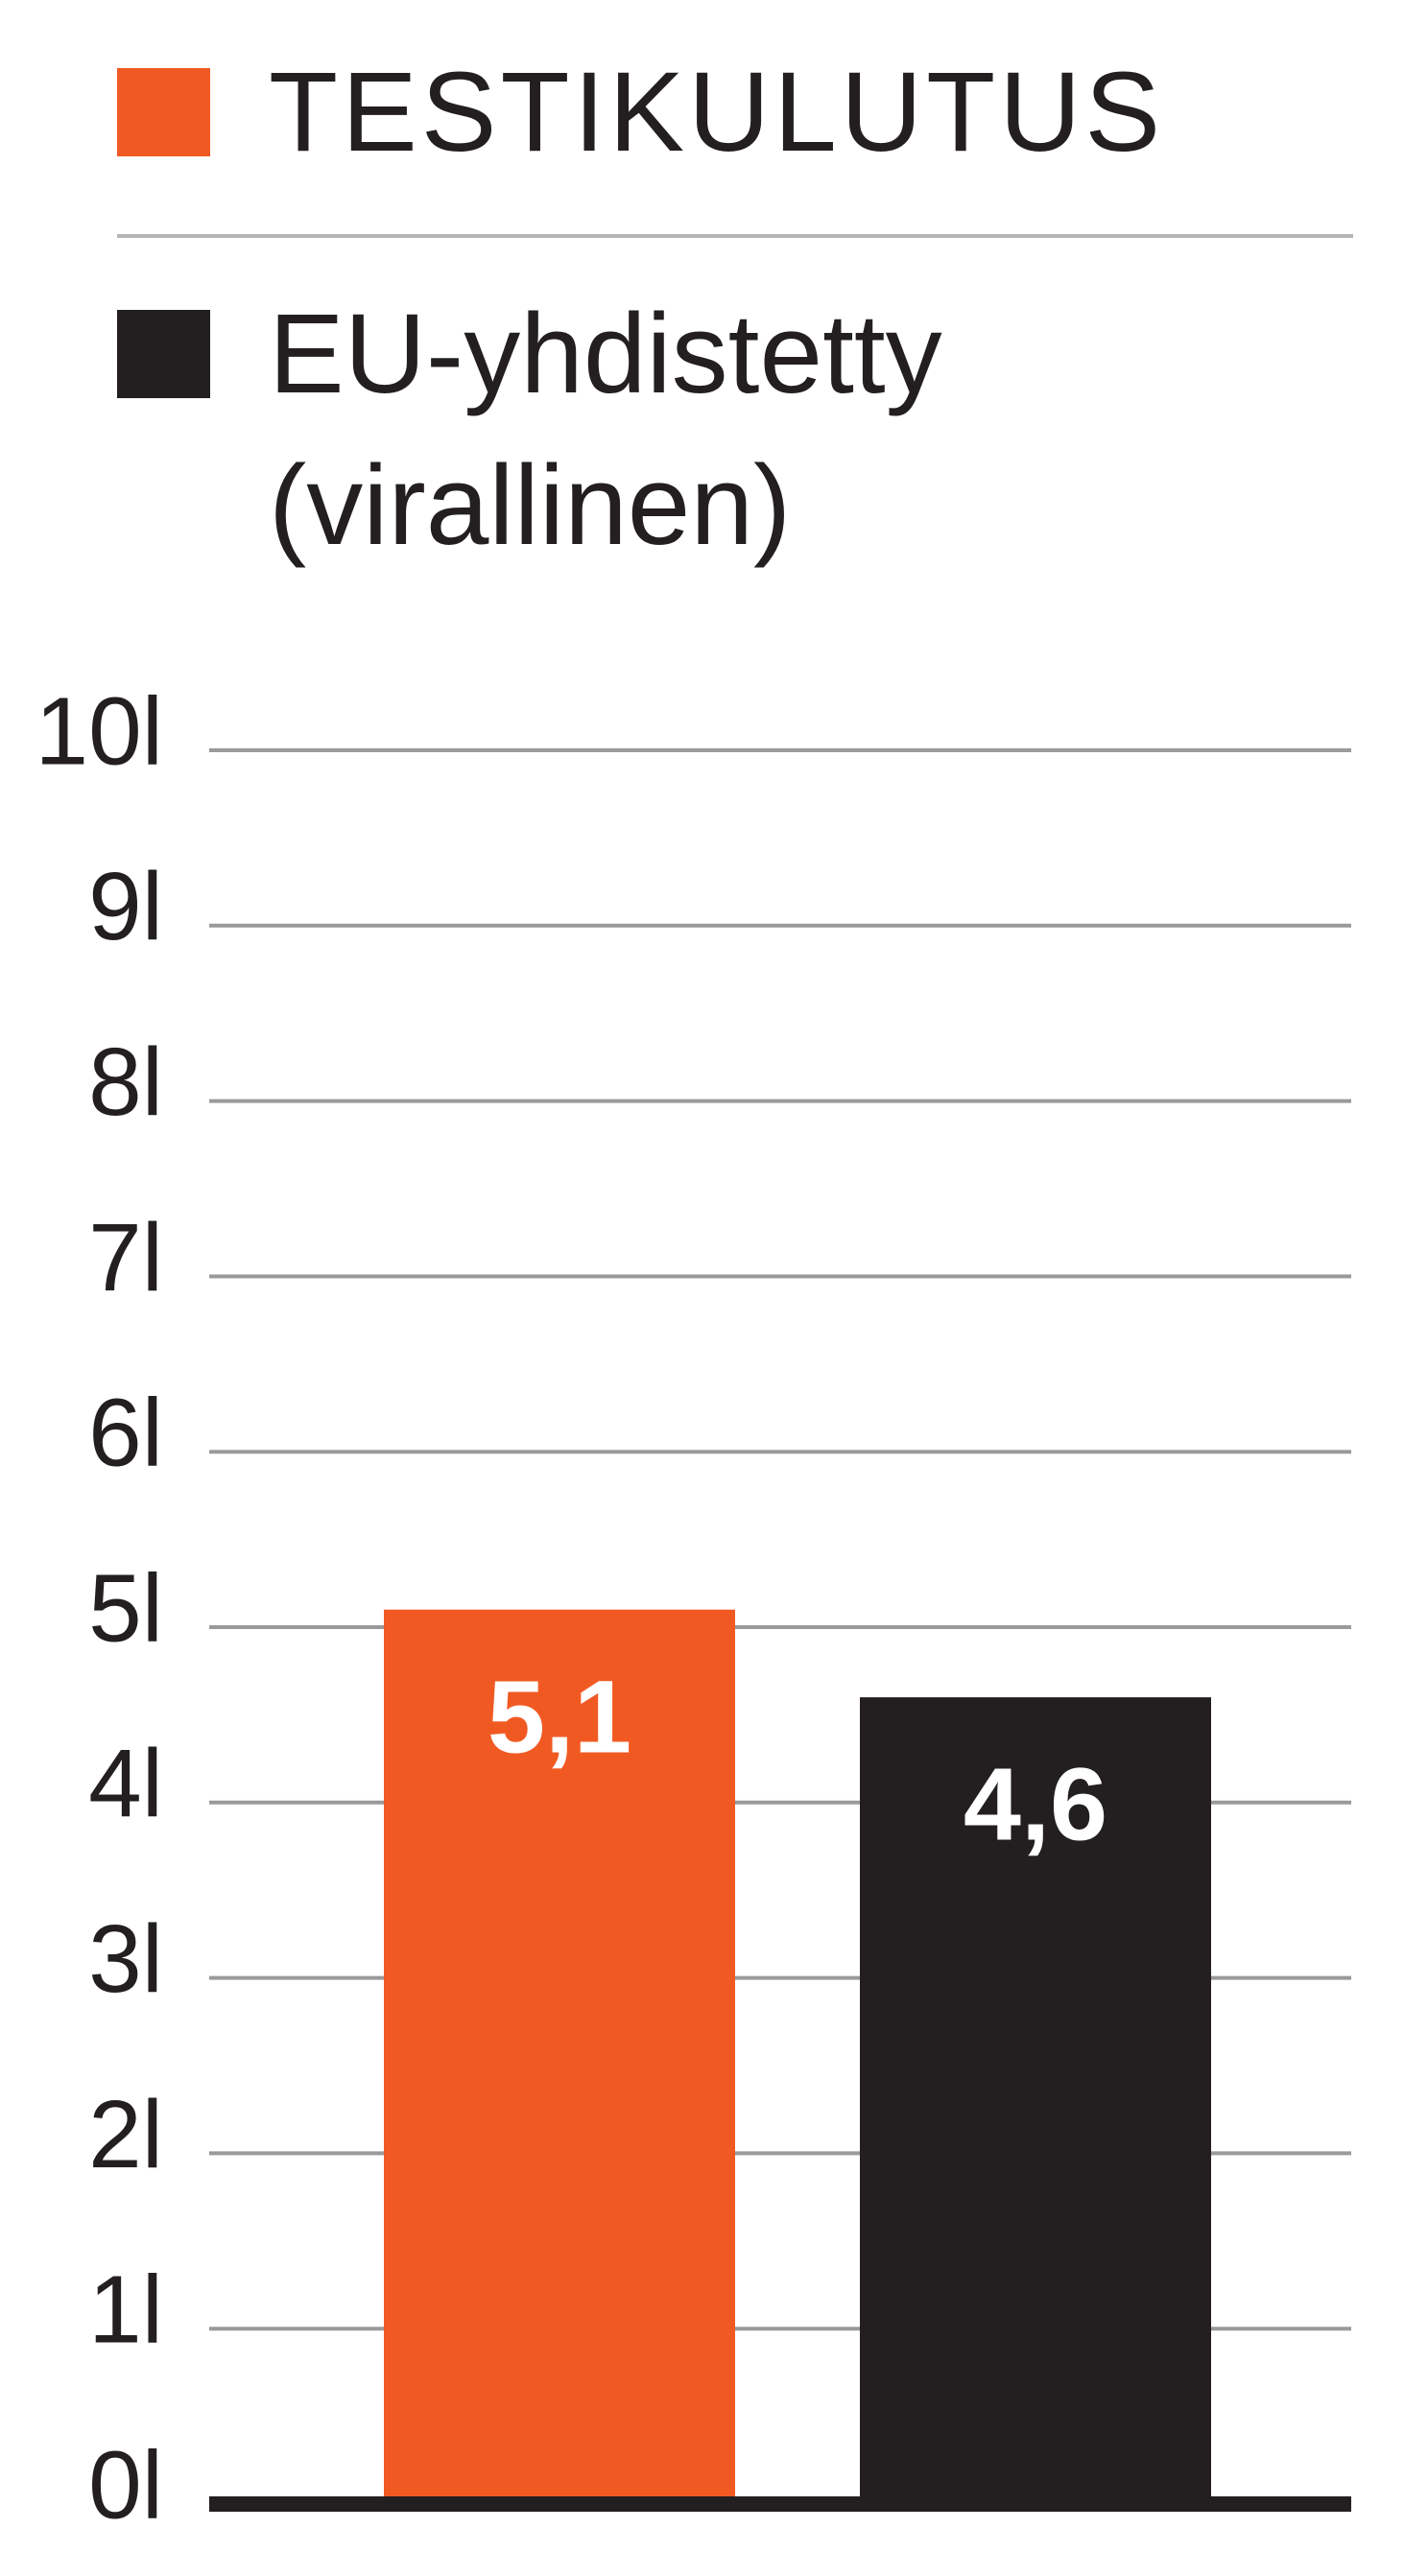 The image size is (1428, 2576). What do you see at coordinates (735, 236) in the screenshot?
I see `legend-separator` at bounding box center [735, 236].